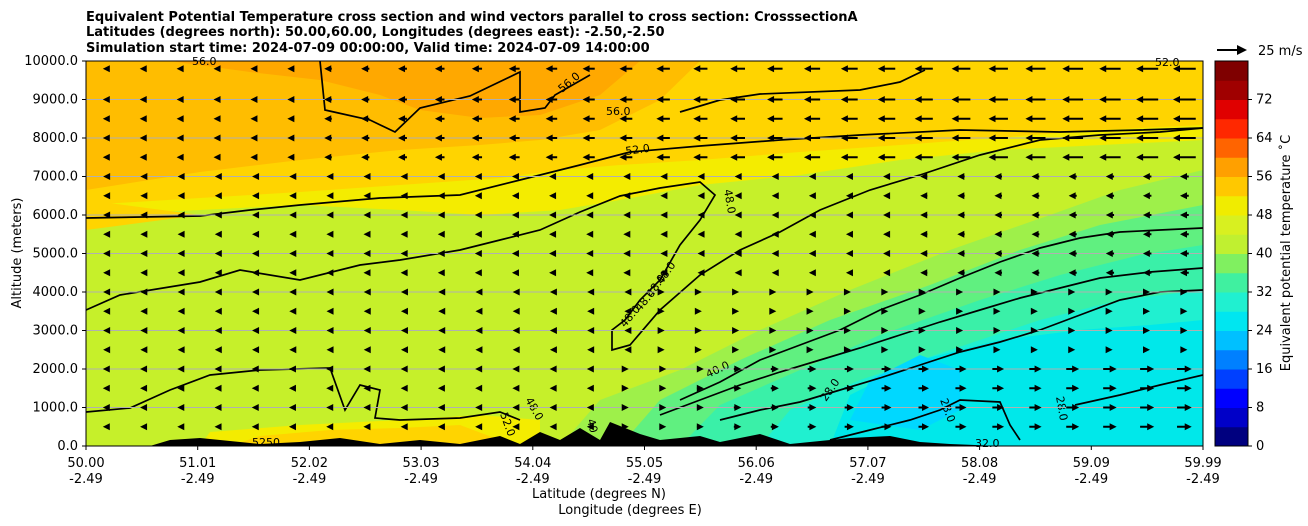 The height and width of the screenshot is (526, 1308). What do you see at coordinates (1264, 369) in the screenshot?
I see `colorbar-tick-label: 16` at bounding box center [1264, 369].